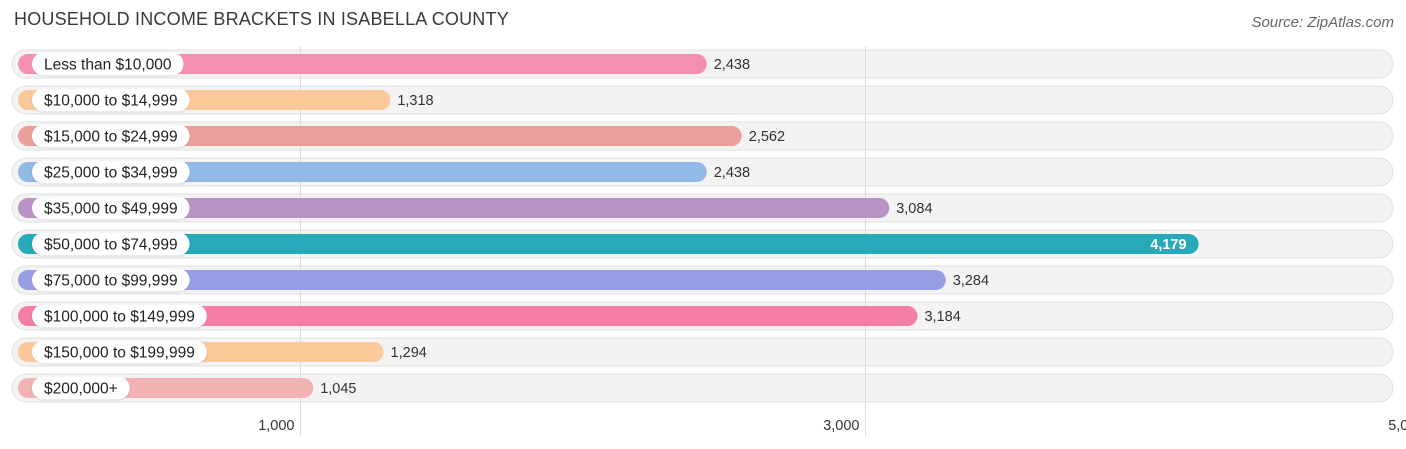  I want to click on category-label: $35,000 to $49,999, so click(111, 209).